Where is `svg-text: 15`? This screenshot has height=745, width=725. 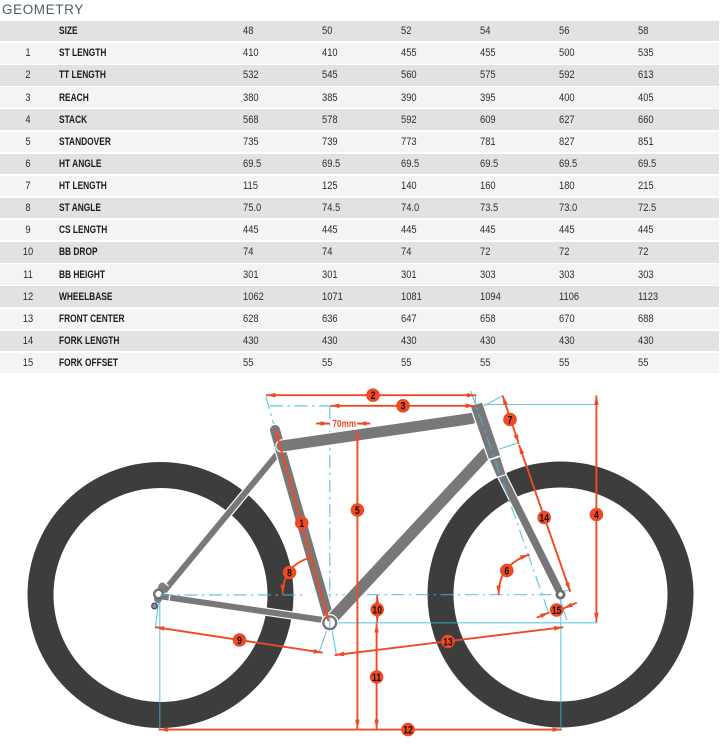 svg-text: 15 is located at coordinates (557, 611).